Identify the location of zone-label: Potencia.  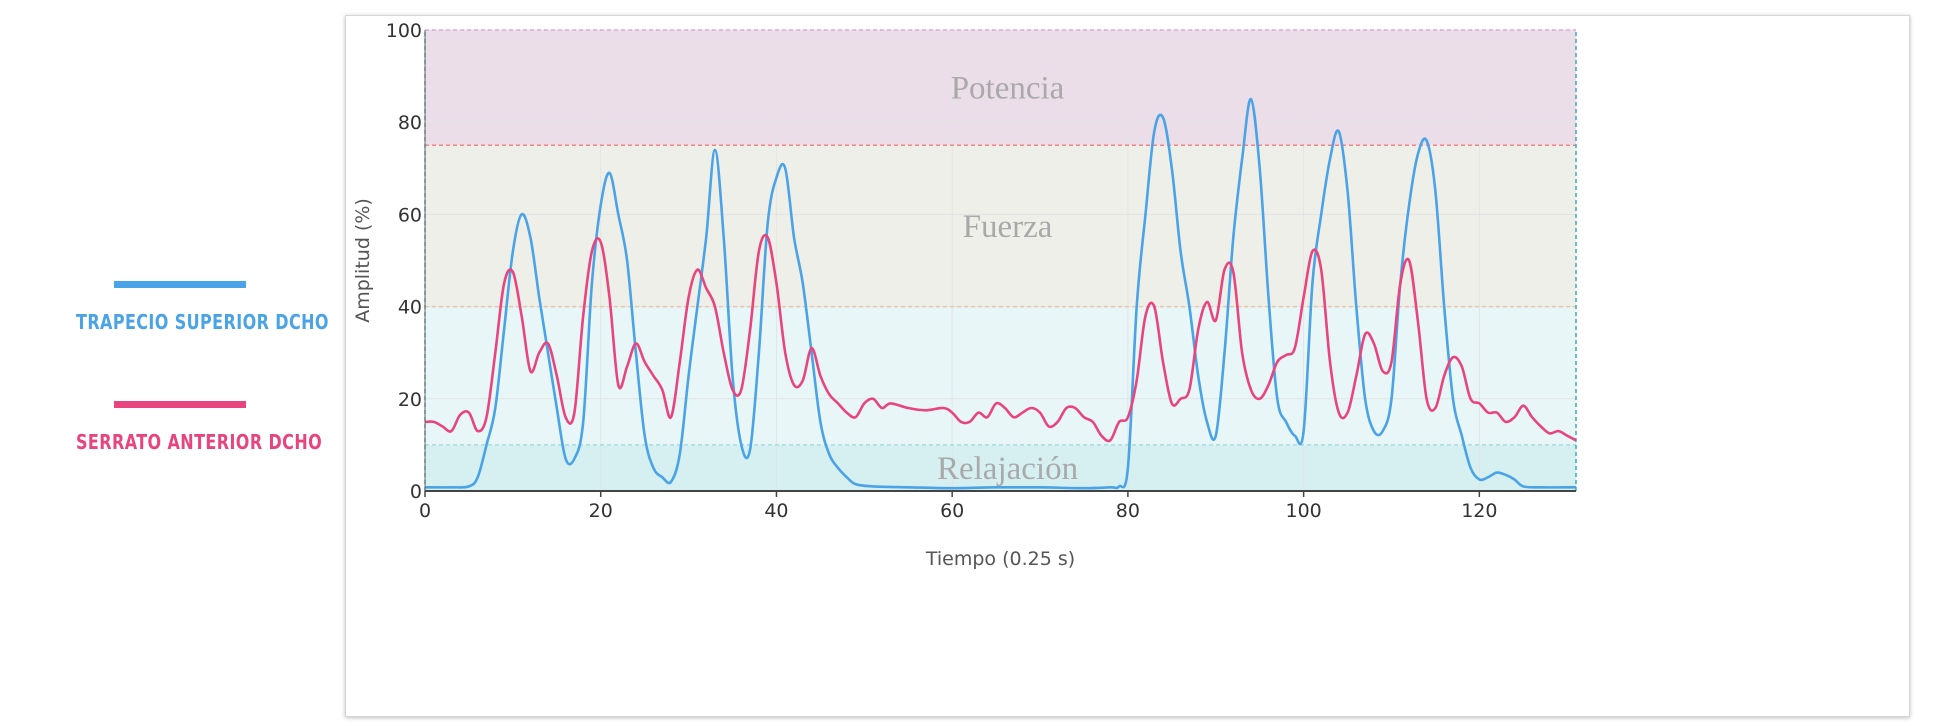
(1008, 89).